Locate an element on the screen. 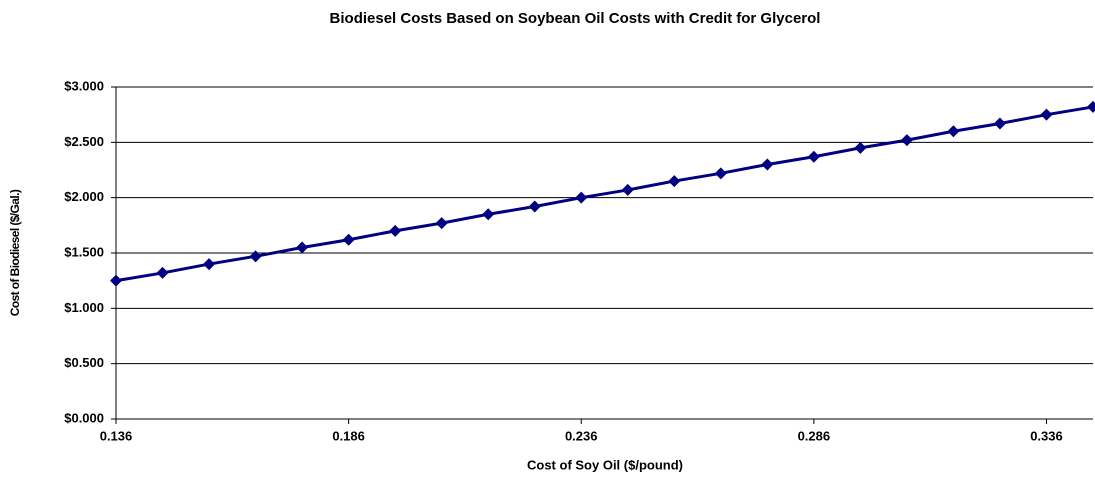 The image size is (1095, 480). x-tick-label: 0.186 is located at coordinates (348, 435).